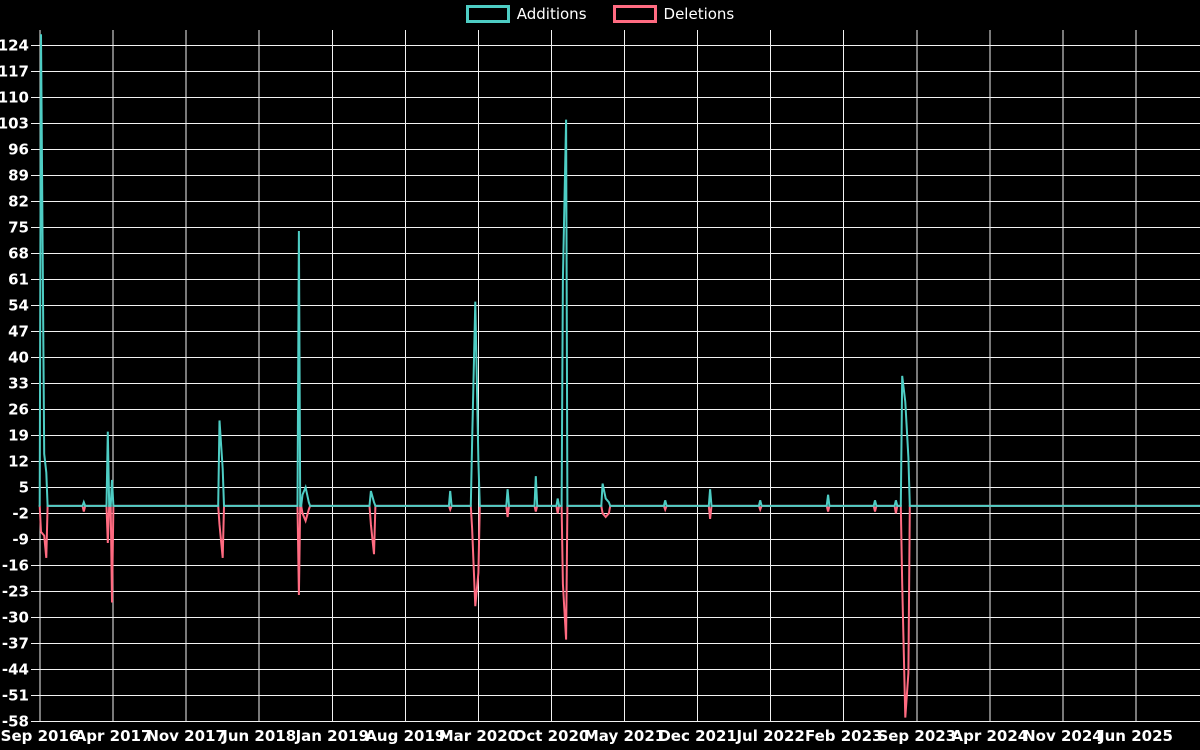 The image size is (1200, 750). What do you see at coordinates (15, 695) in the screenshot?
I see `svg-text: -51` at bounding box center [15, 695].